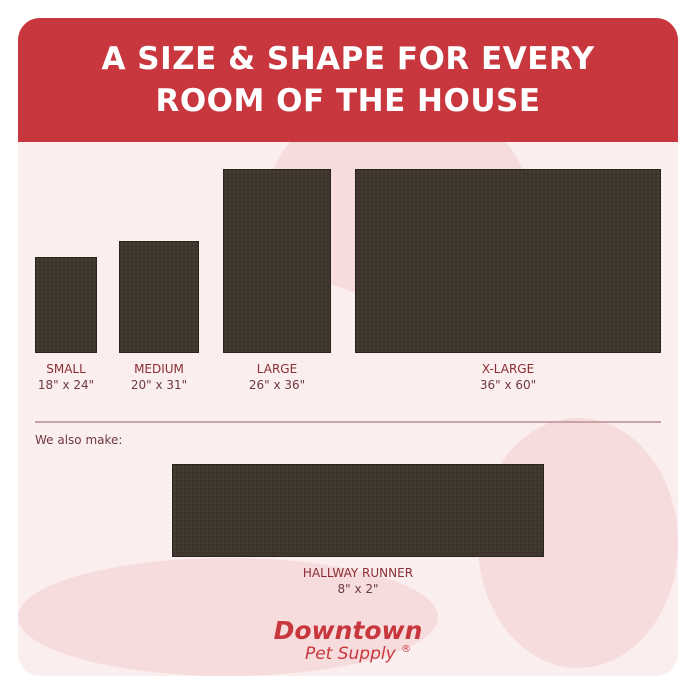  What do you see at coordinates (66, 305) in the screenshot?
I see `mat-small` at bounding box center [66, 305].